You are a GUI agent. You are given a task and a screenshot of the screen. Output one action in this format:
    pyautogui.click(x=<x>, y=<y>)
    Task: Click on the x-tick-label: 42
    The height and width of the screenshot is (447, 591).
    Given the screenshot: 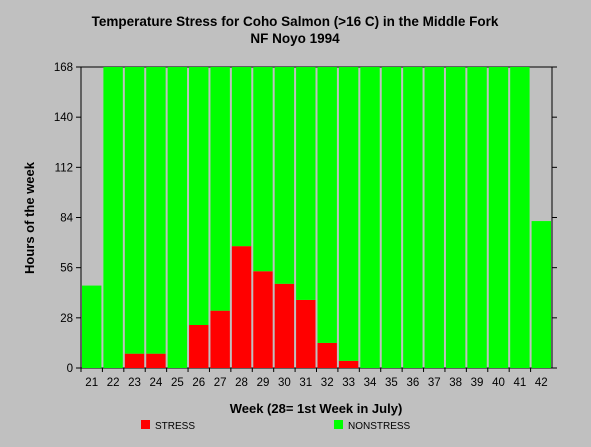 What is the action you would take?
    pyautogui.click(x=541, y=383)
    